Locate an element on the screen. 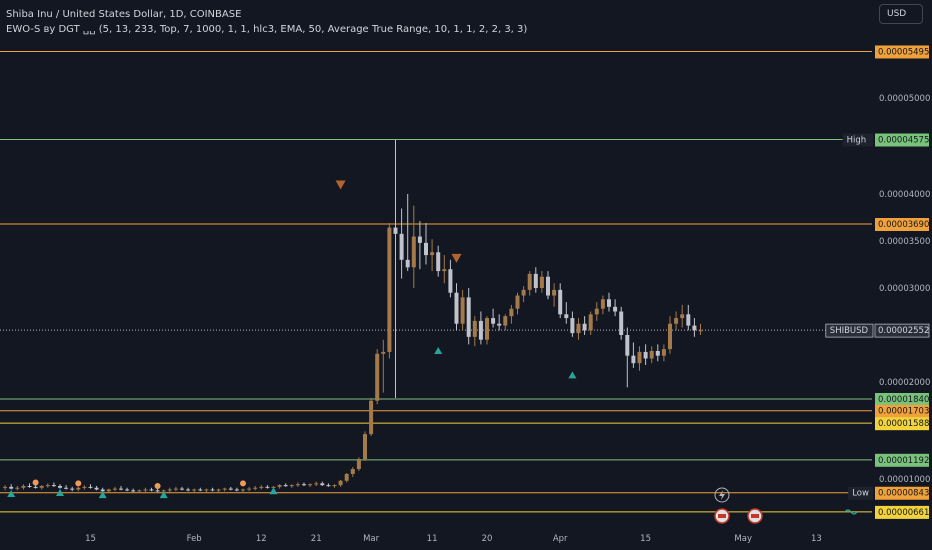 This screenshot has height=550, width=932. currency-button: USD is located at coordinates (901, 14).